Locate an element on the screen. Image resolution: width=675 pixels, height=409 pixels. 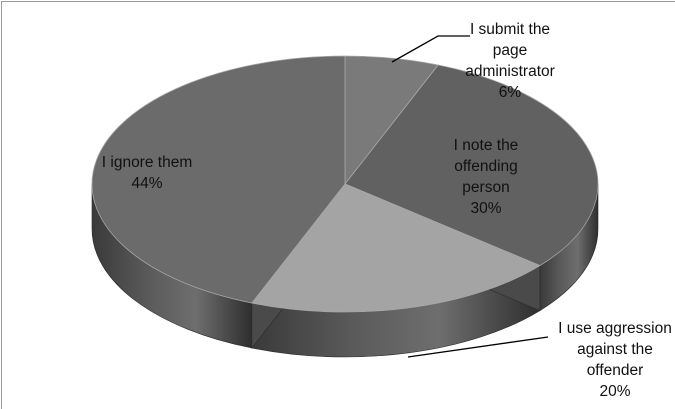
slice-value-label: 44% is located at coordinates (146, 183).